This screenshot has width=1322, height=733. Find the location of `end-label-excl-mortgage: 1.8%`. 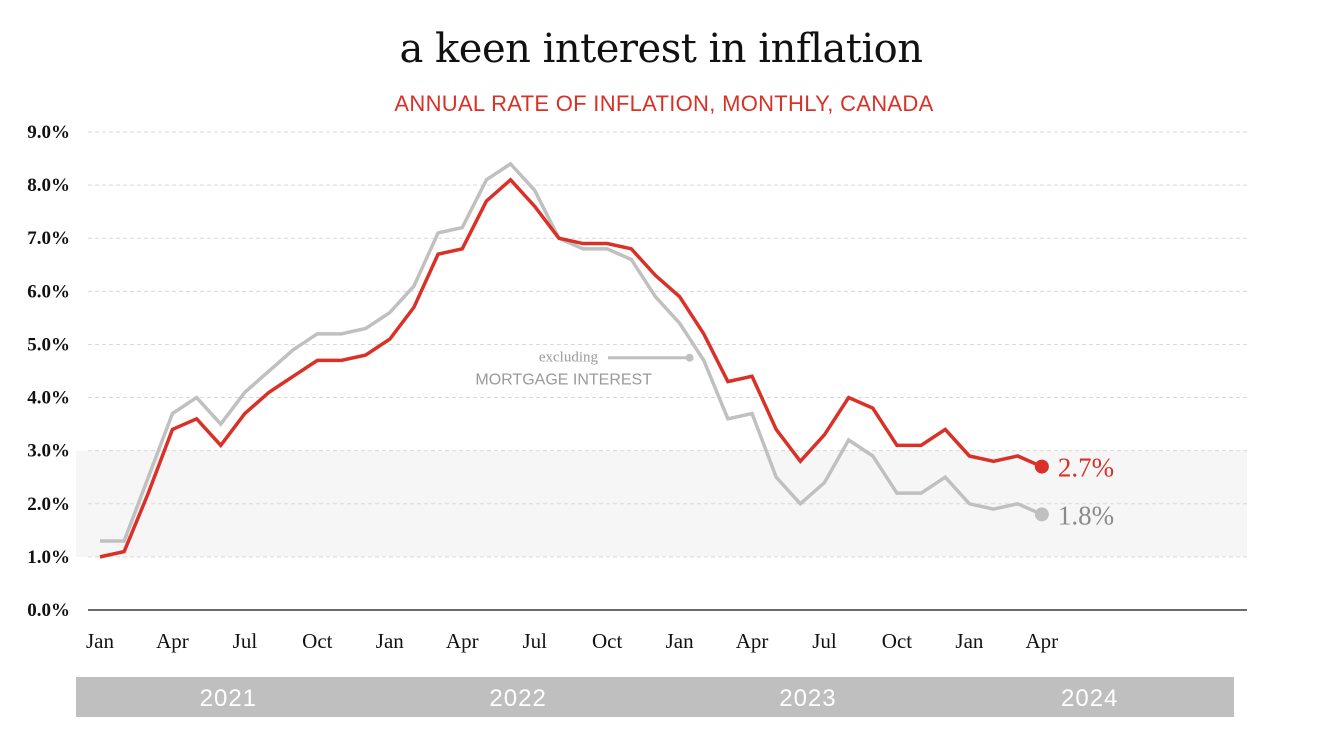

end-label-excl-mortgage: 1.8% is located at coordinates (1086, 515).